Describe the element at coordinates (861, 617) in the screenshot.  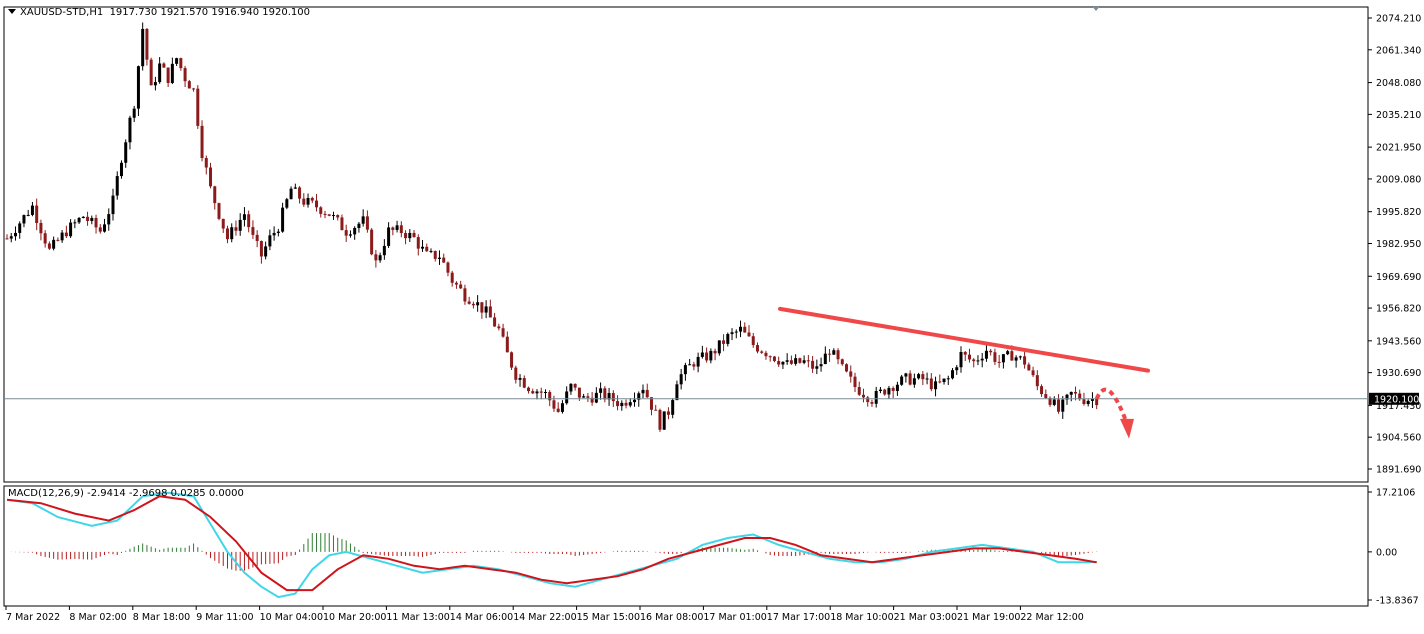
I see `x-tick-label: 18 Mar 10:00` at that location.